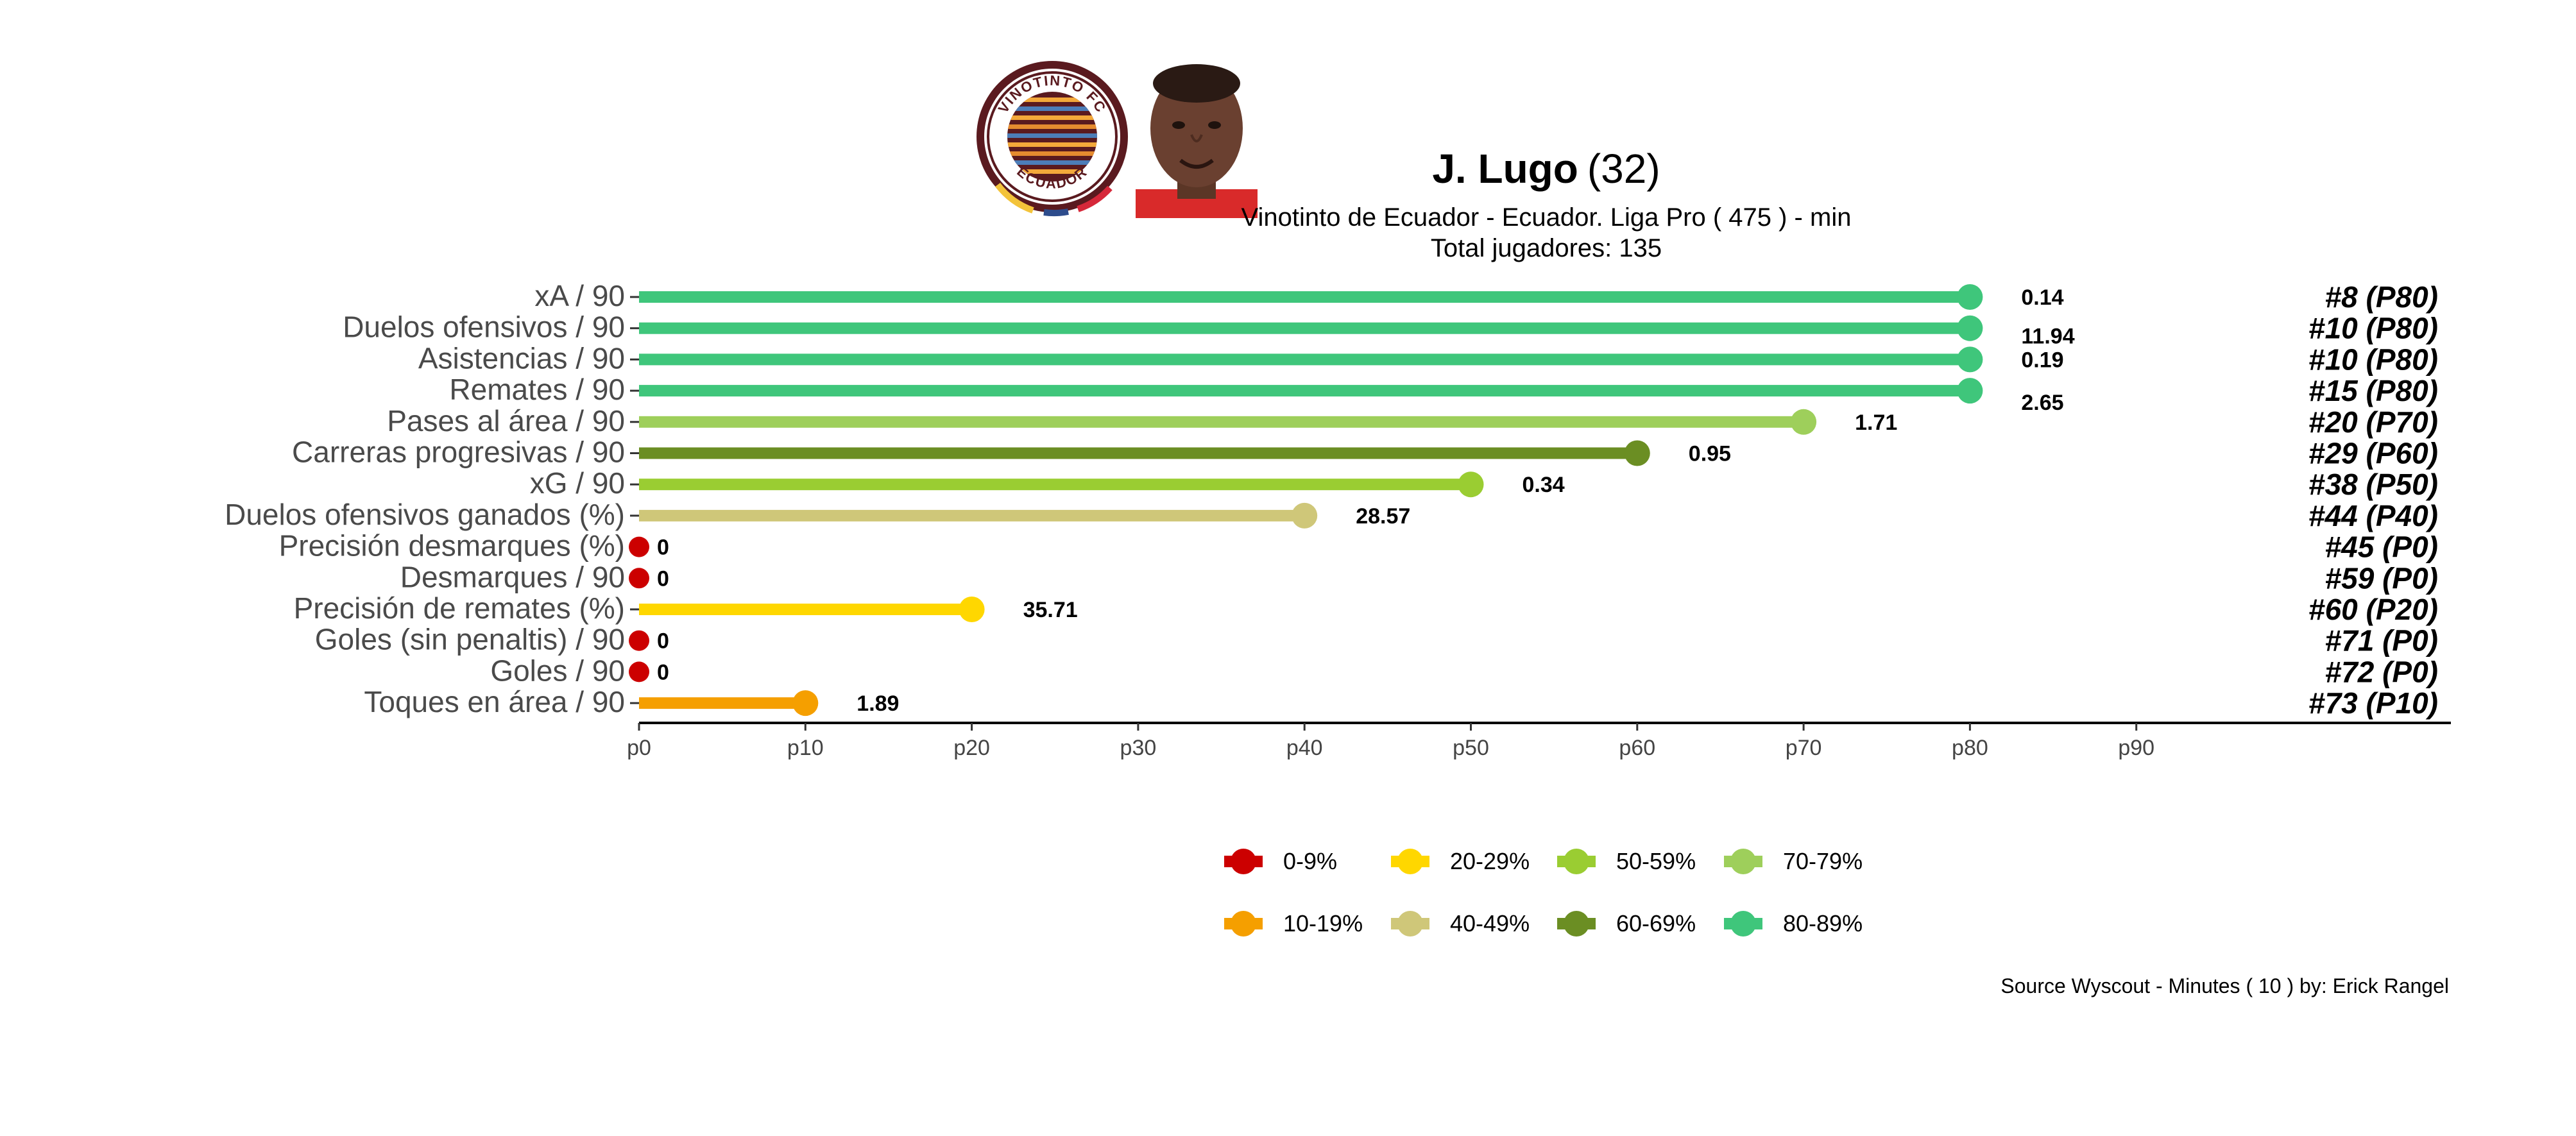 This screenshot has height=1136, width=2576. What do you see at coordinates (2373, 422) in the screenshot?
I see `metric-rank: #20 (P70)` at bounding box center [2373, 422].